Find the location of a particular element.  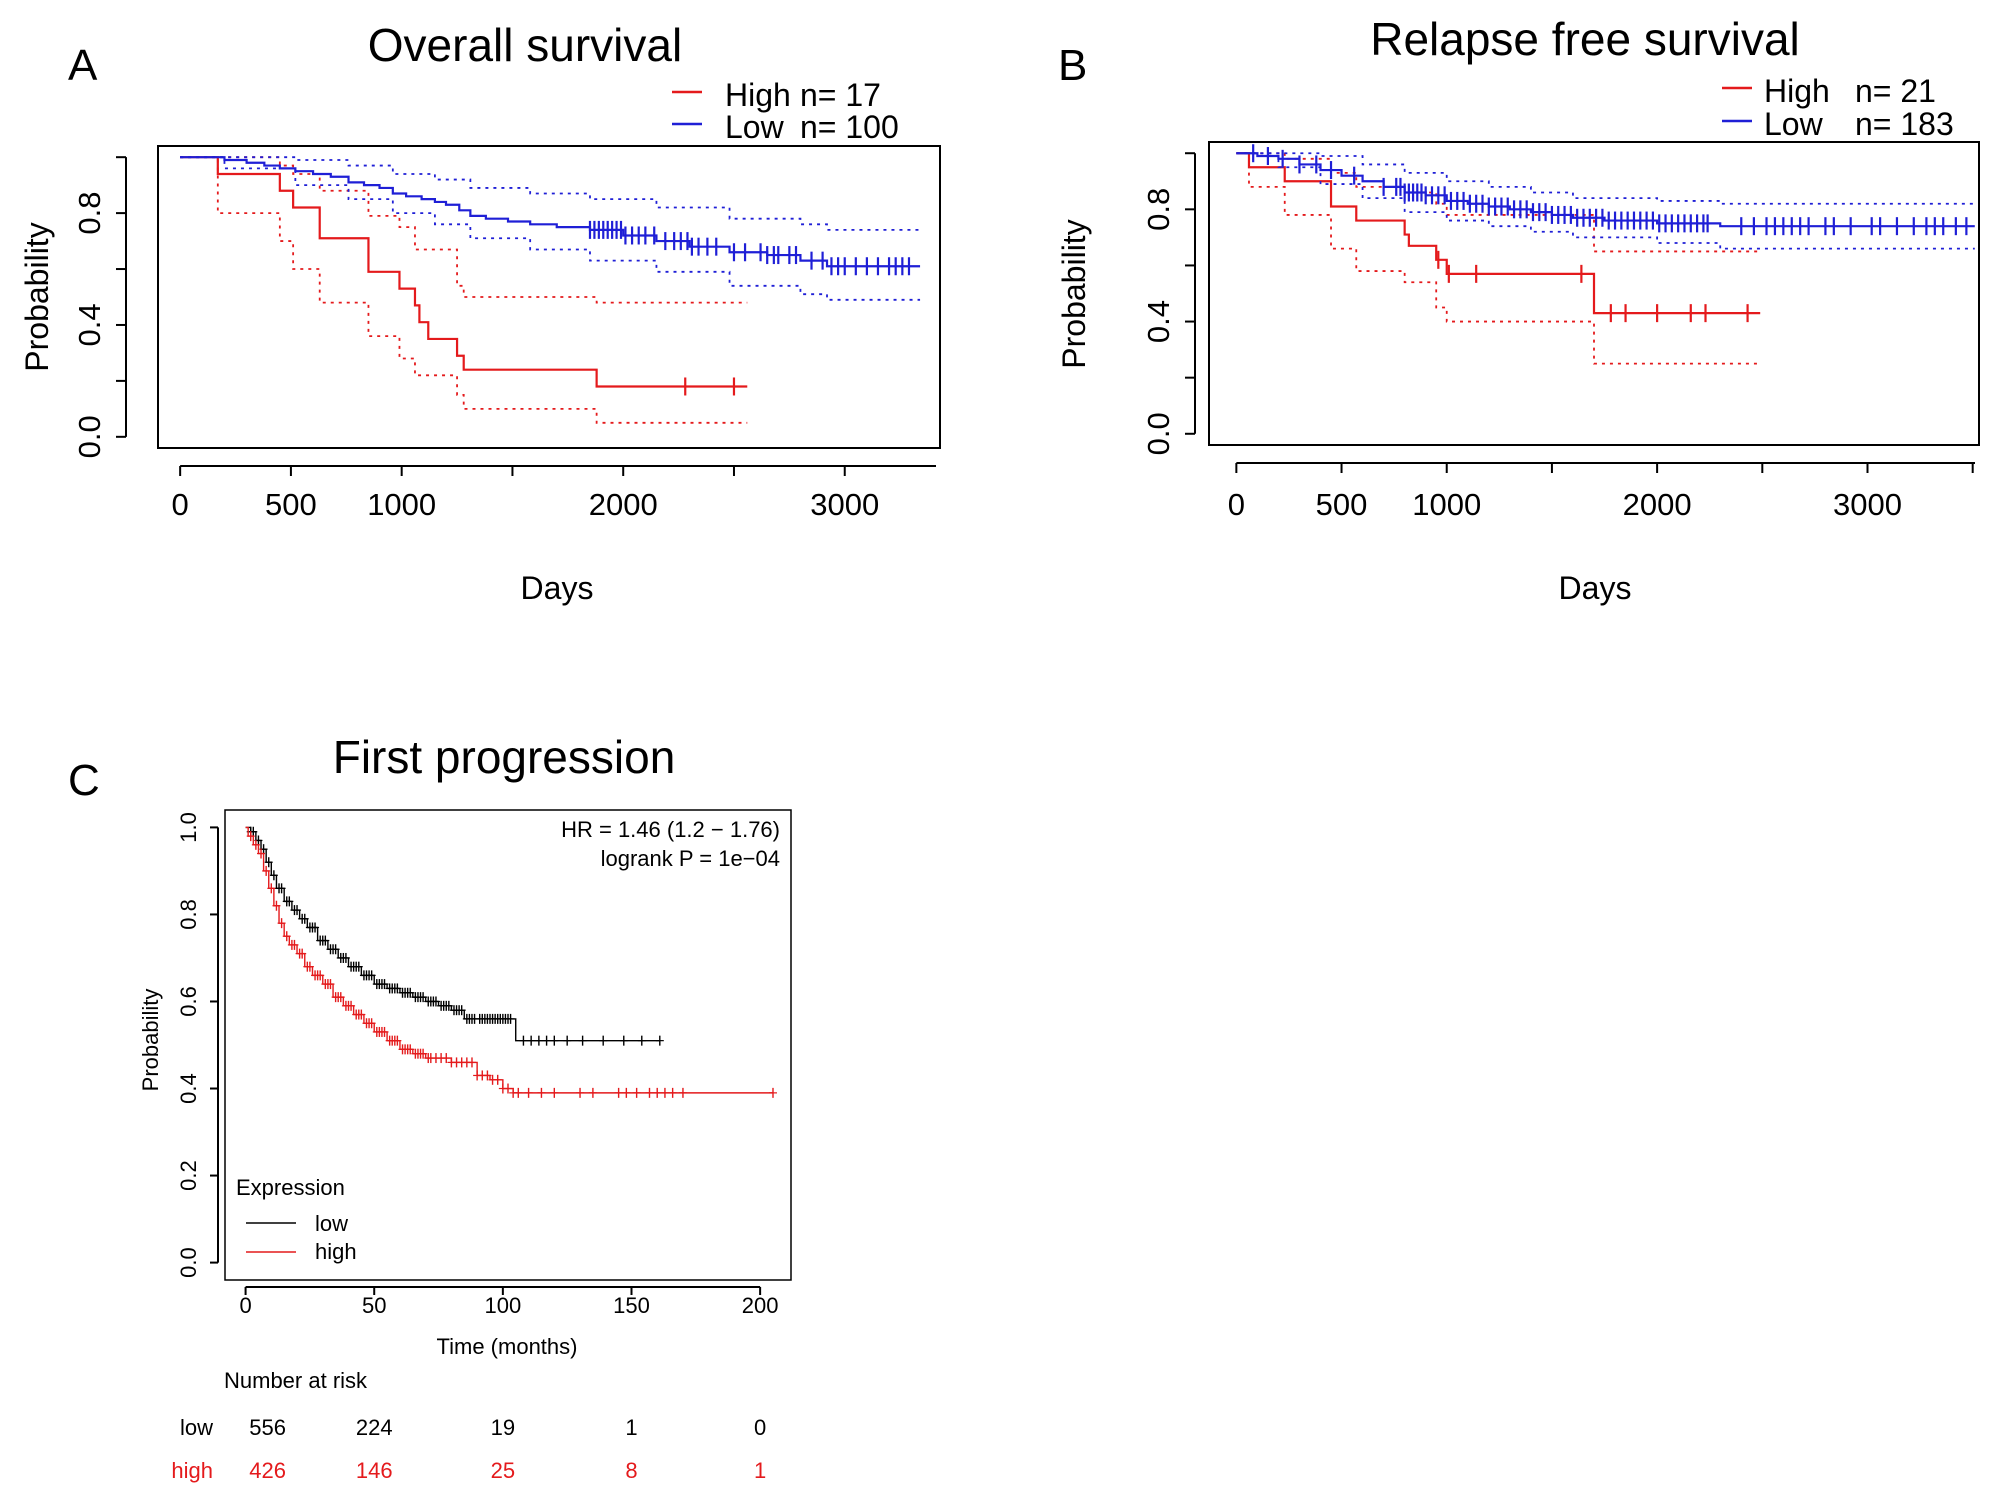

risk-low-value: 0 is located at coordinates (760, 1427).